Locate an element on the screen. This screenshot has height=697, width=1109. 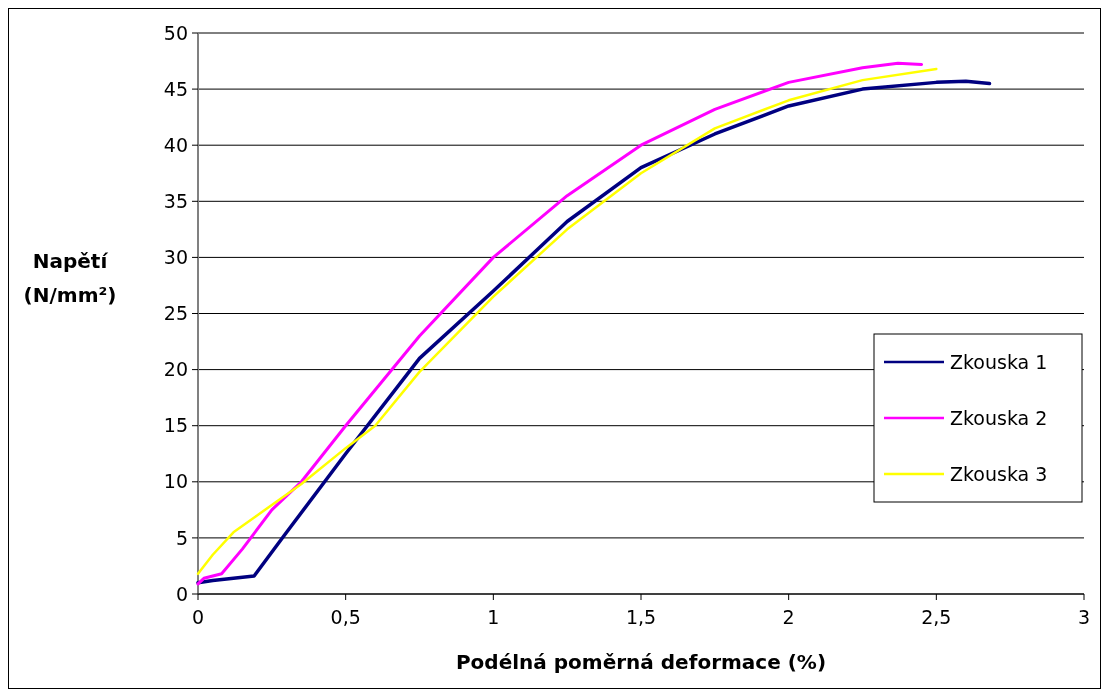
y-tick-label: 0 is located at coordinates (181, 593).